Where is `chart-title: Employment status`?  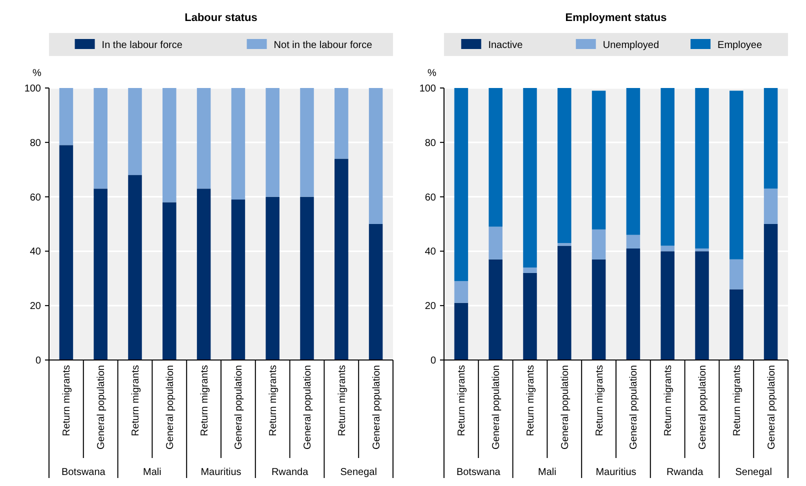 chart-title: Employment status is located at coordinates (616, 18).